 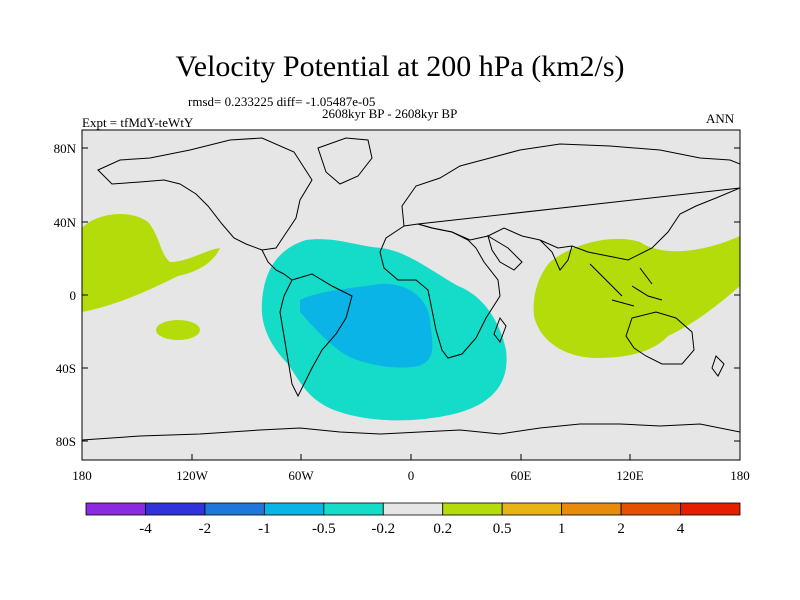 I want to click on positive-region-south-pacific, so click(x=178, y=330).